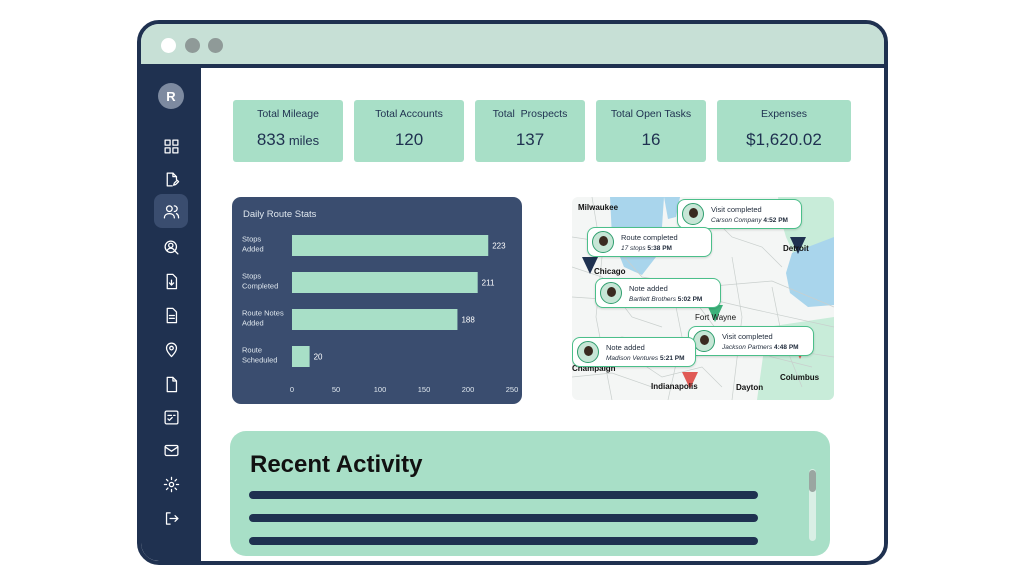 The image size is (1024, 576). I want to click on stat-card-prospects: Total Prospects 137, so click(530, 131).